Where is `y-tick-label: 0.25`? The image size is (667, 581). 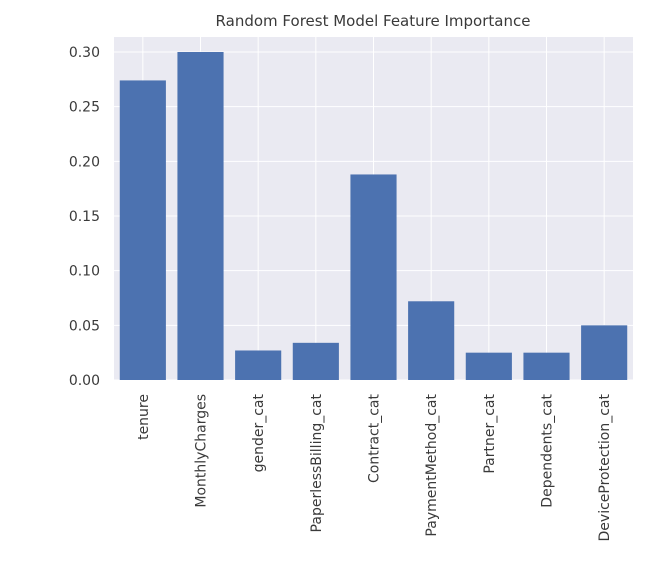
y-tick-label: 0.25 is located at coordinates (84, 108).